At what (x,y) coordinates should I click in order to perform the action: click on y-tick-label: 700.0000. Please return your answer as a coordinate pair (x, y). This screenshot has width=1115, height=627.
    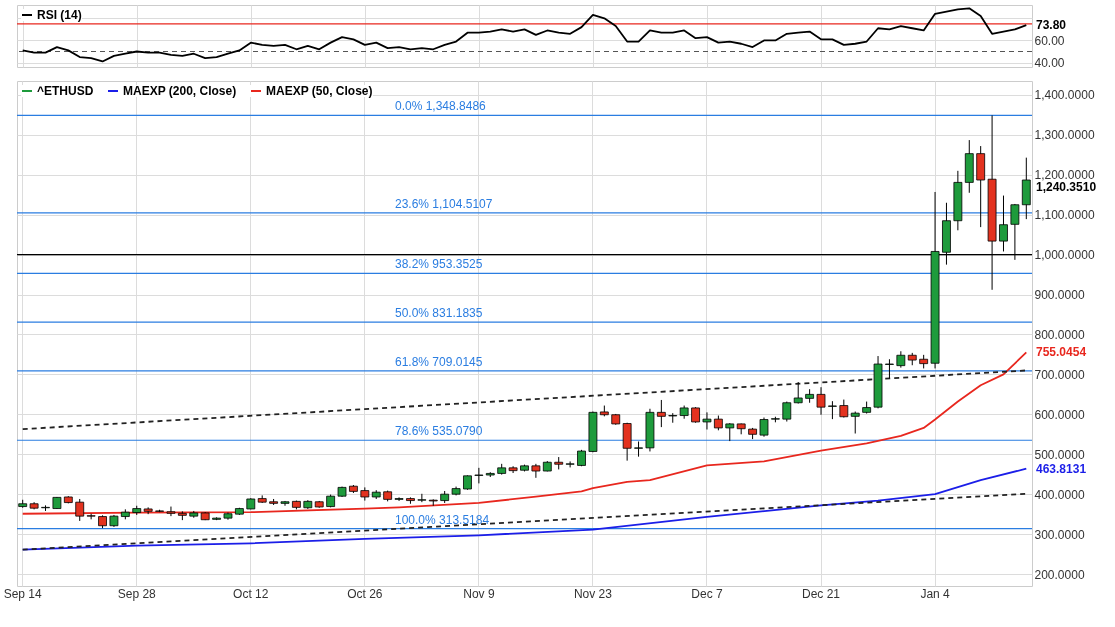
    Looking at the image, I should click on (1059, 374).